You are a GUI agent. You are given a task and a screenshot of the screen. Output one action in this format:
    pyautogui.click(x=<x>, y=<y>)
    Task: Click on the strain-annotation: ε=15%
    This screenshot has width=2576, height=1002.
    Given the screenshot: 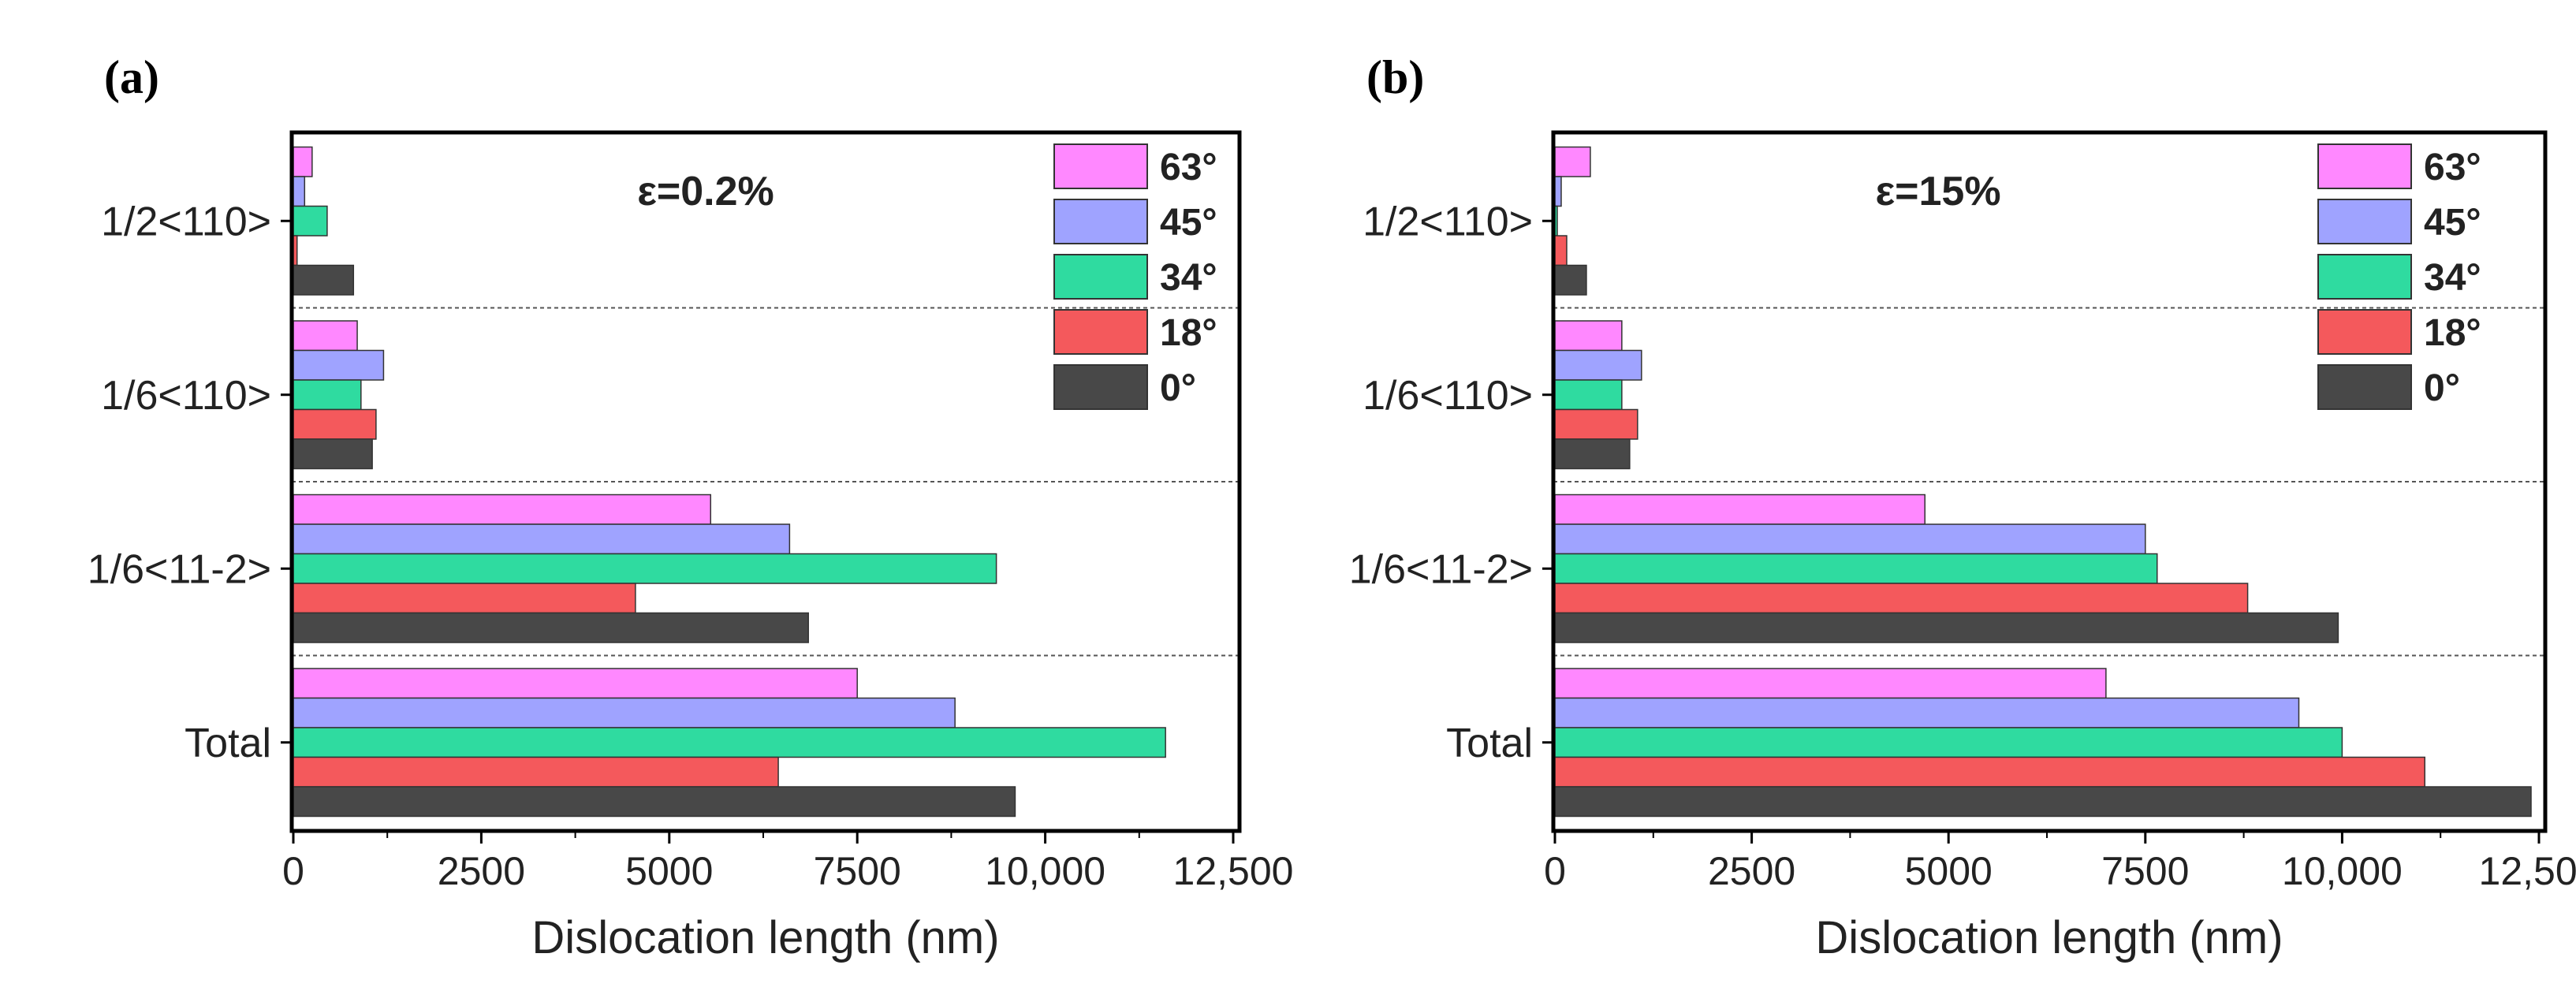 What is the action you would take?
    pyautogui.click(x=1938, y=192)
    